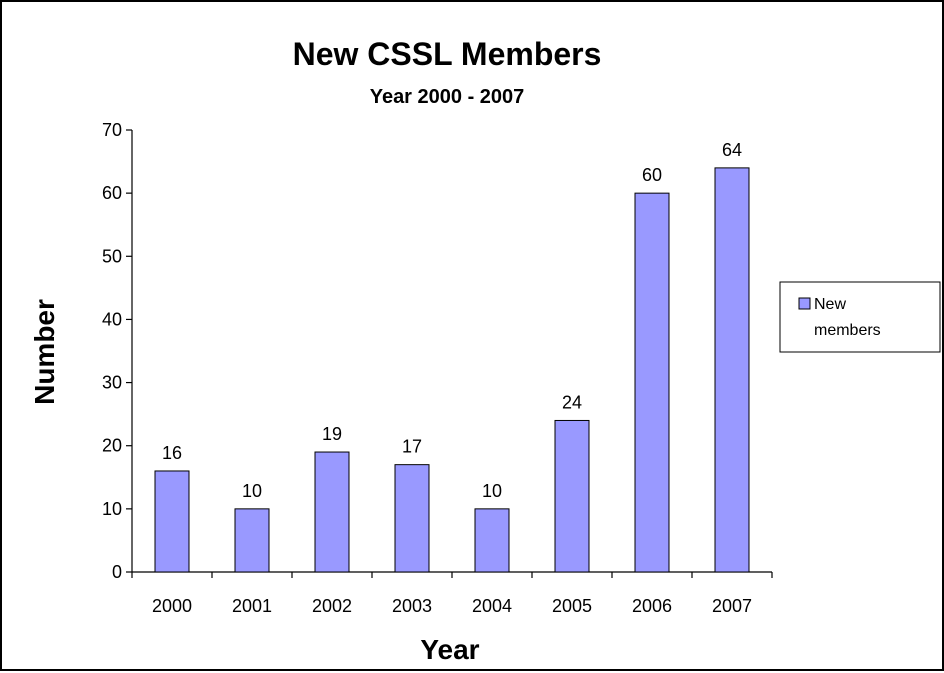  What do you see at coordinates (412, 447) in the screenshot?
I see `data-label-2003: 17` at bounding box center [412, 447].